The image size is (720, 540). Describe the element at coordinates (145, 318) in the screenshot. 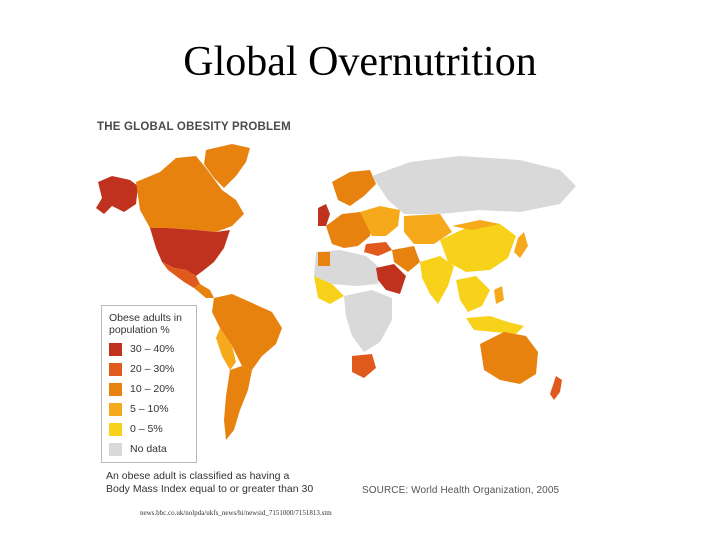

I see `legend-title-line1: Obese adults in` at that location.